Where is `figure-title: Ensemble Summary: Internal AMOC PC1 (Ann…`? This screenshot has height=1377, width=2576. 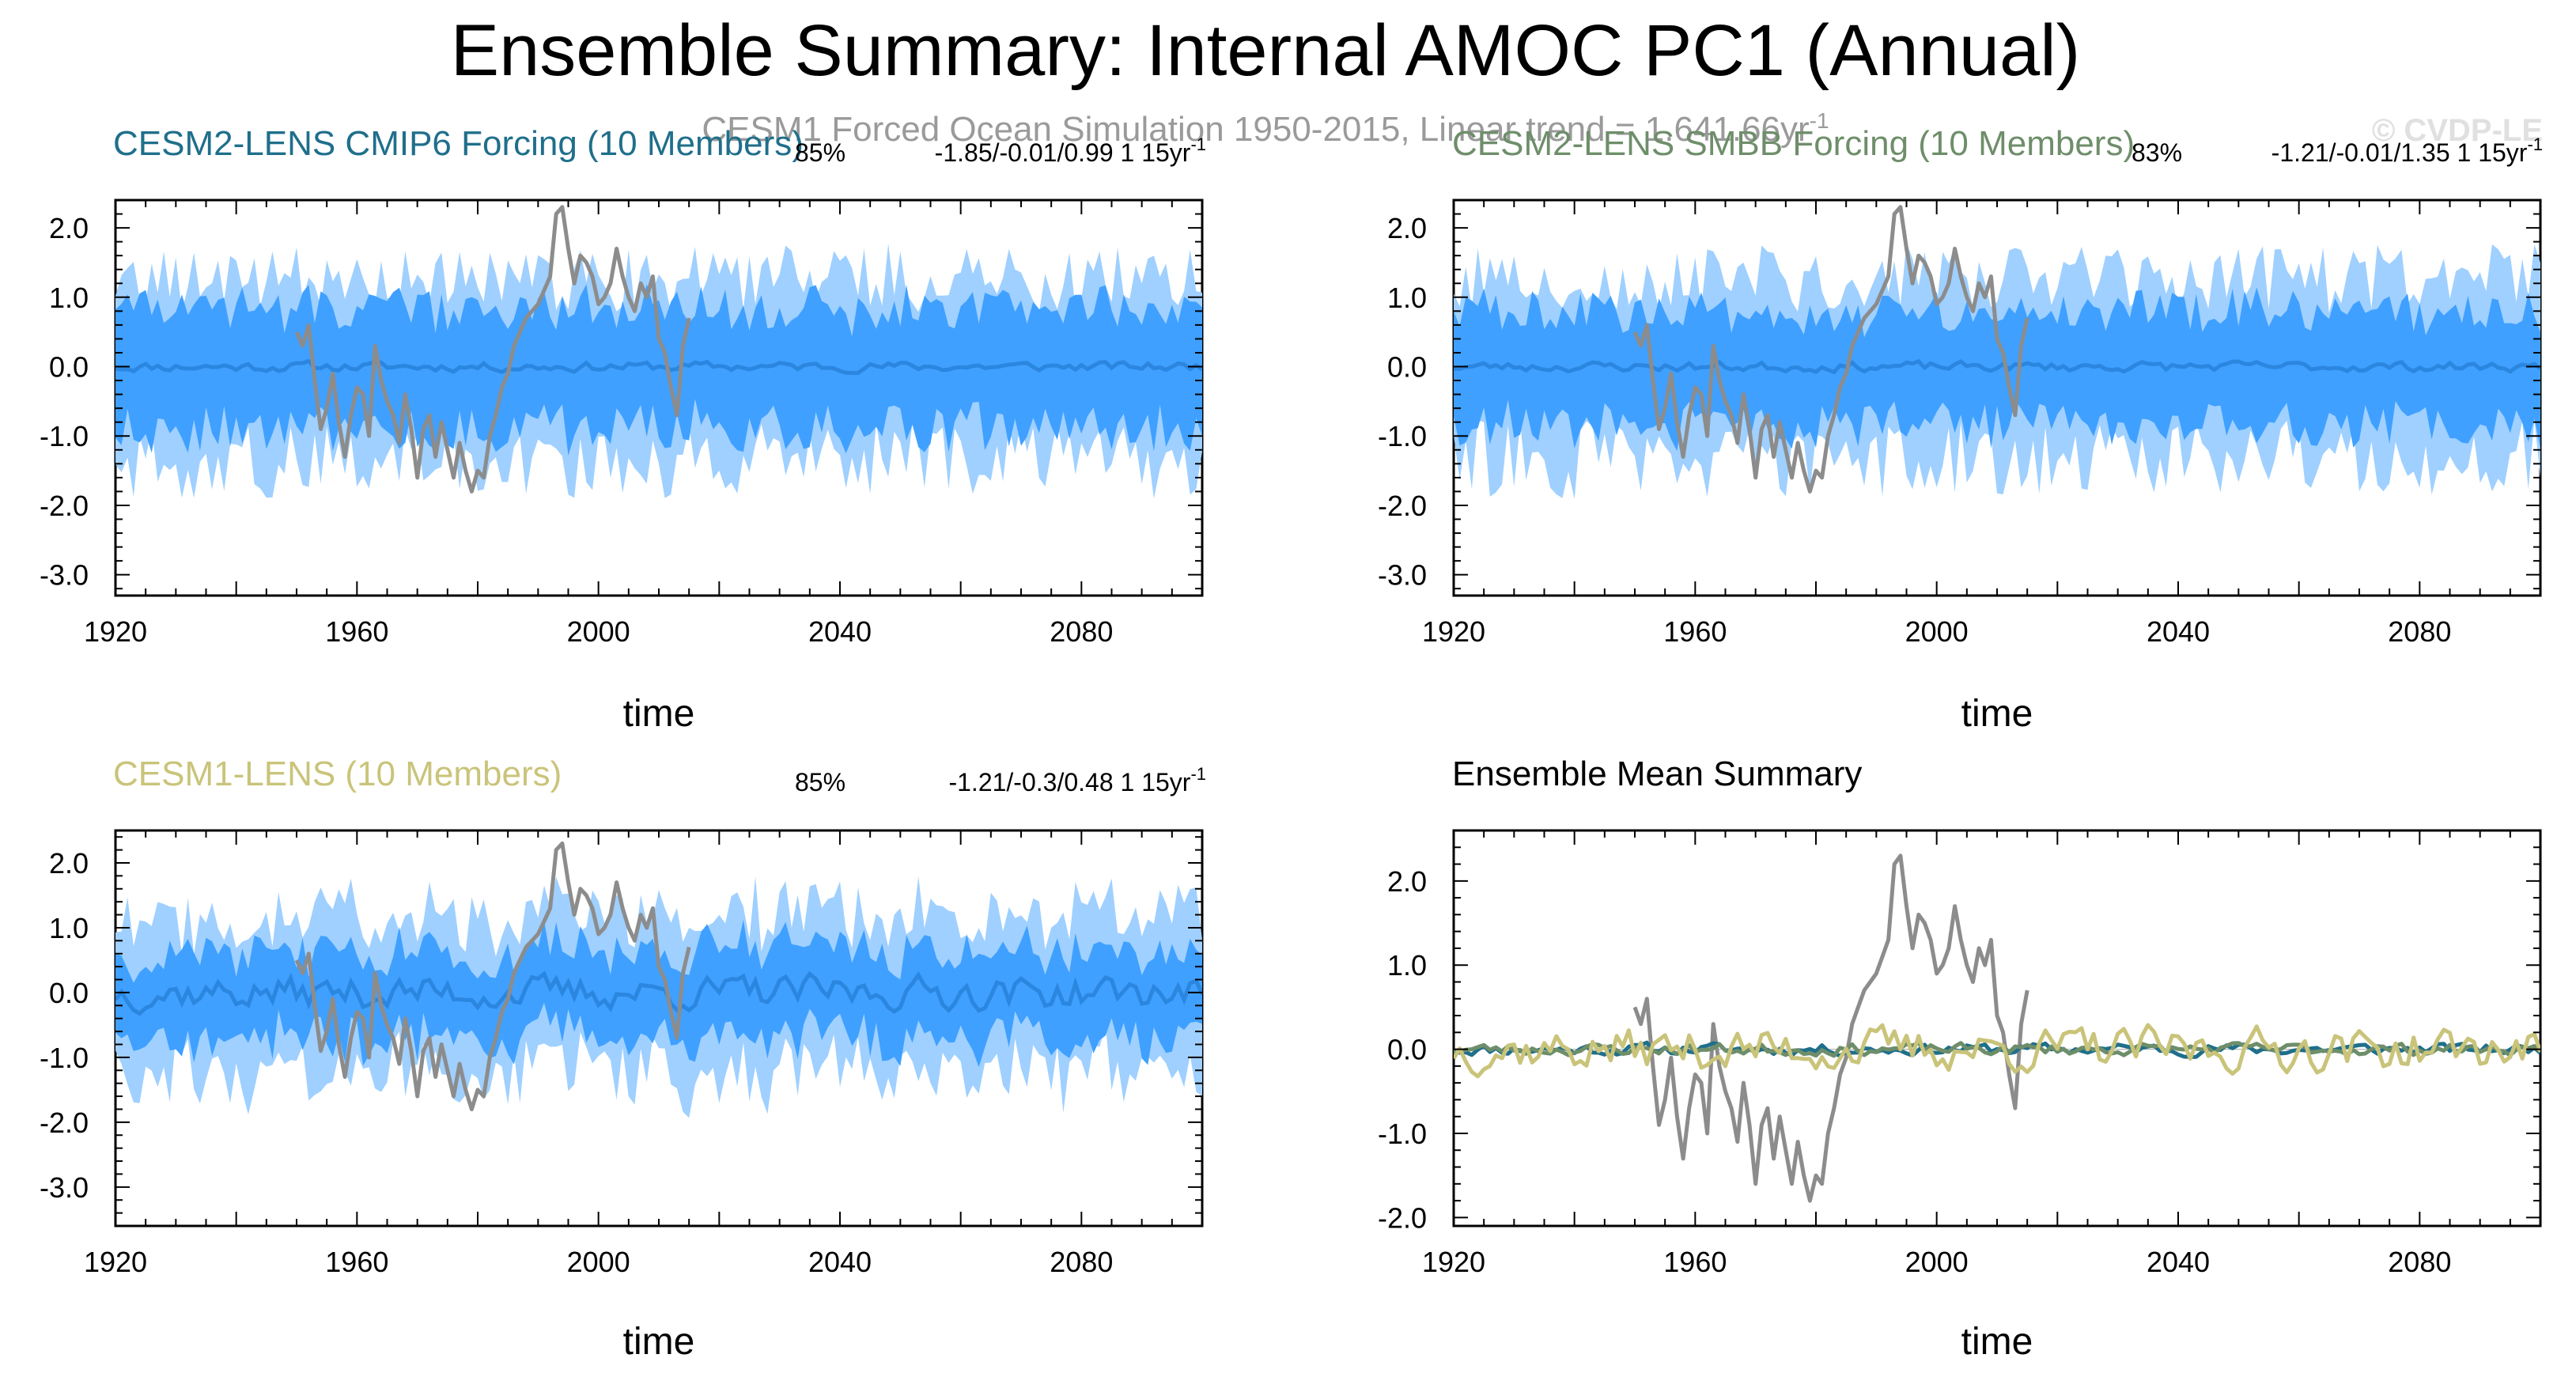 figure-title: Ensemble Summary: Internal AMOC PC1 (Ann… is located at coordinates (1266, 50).